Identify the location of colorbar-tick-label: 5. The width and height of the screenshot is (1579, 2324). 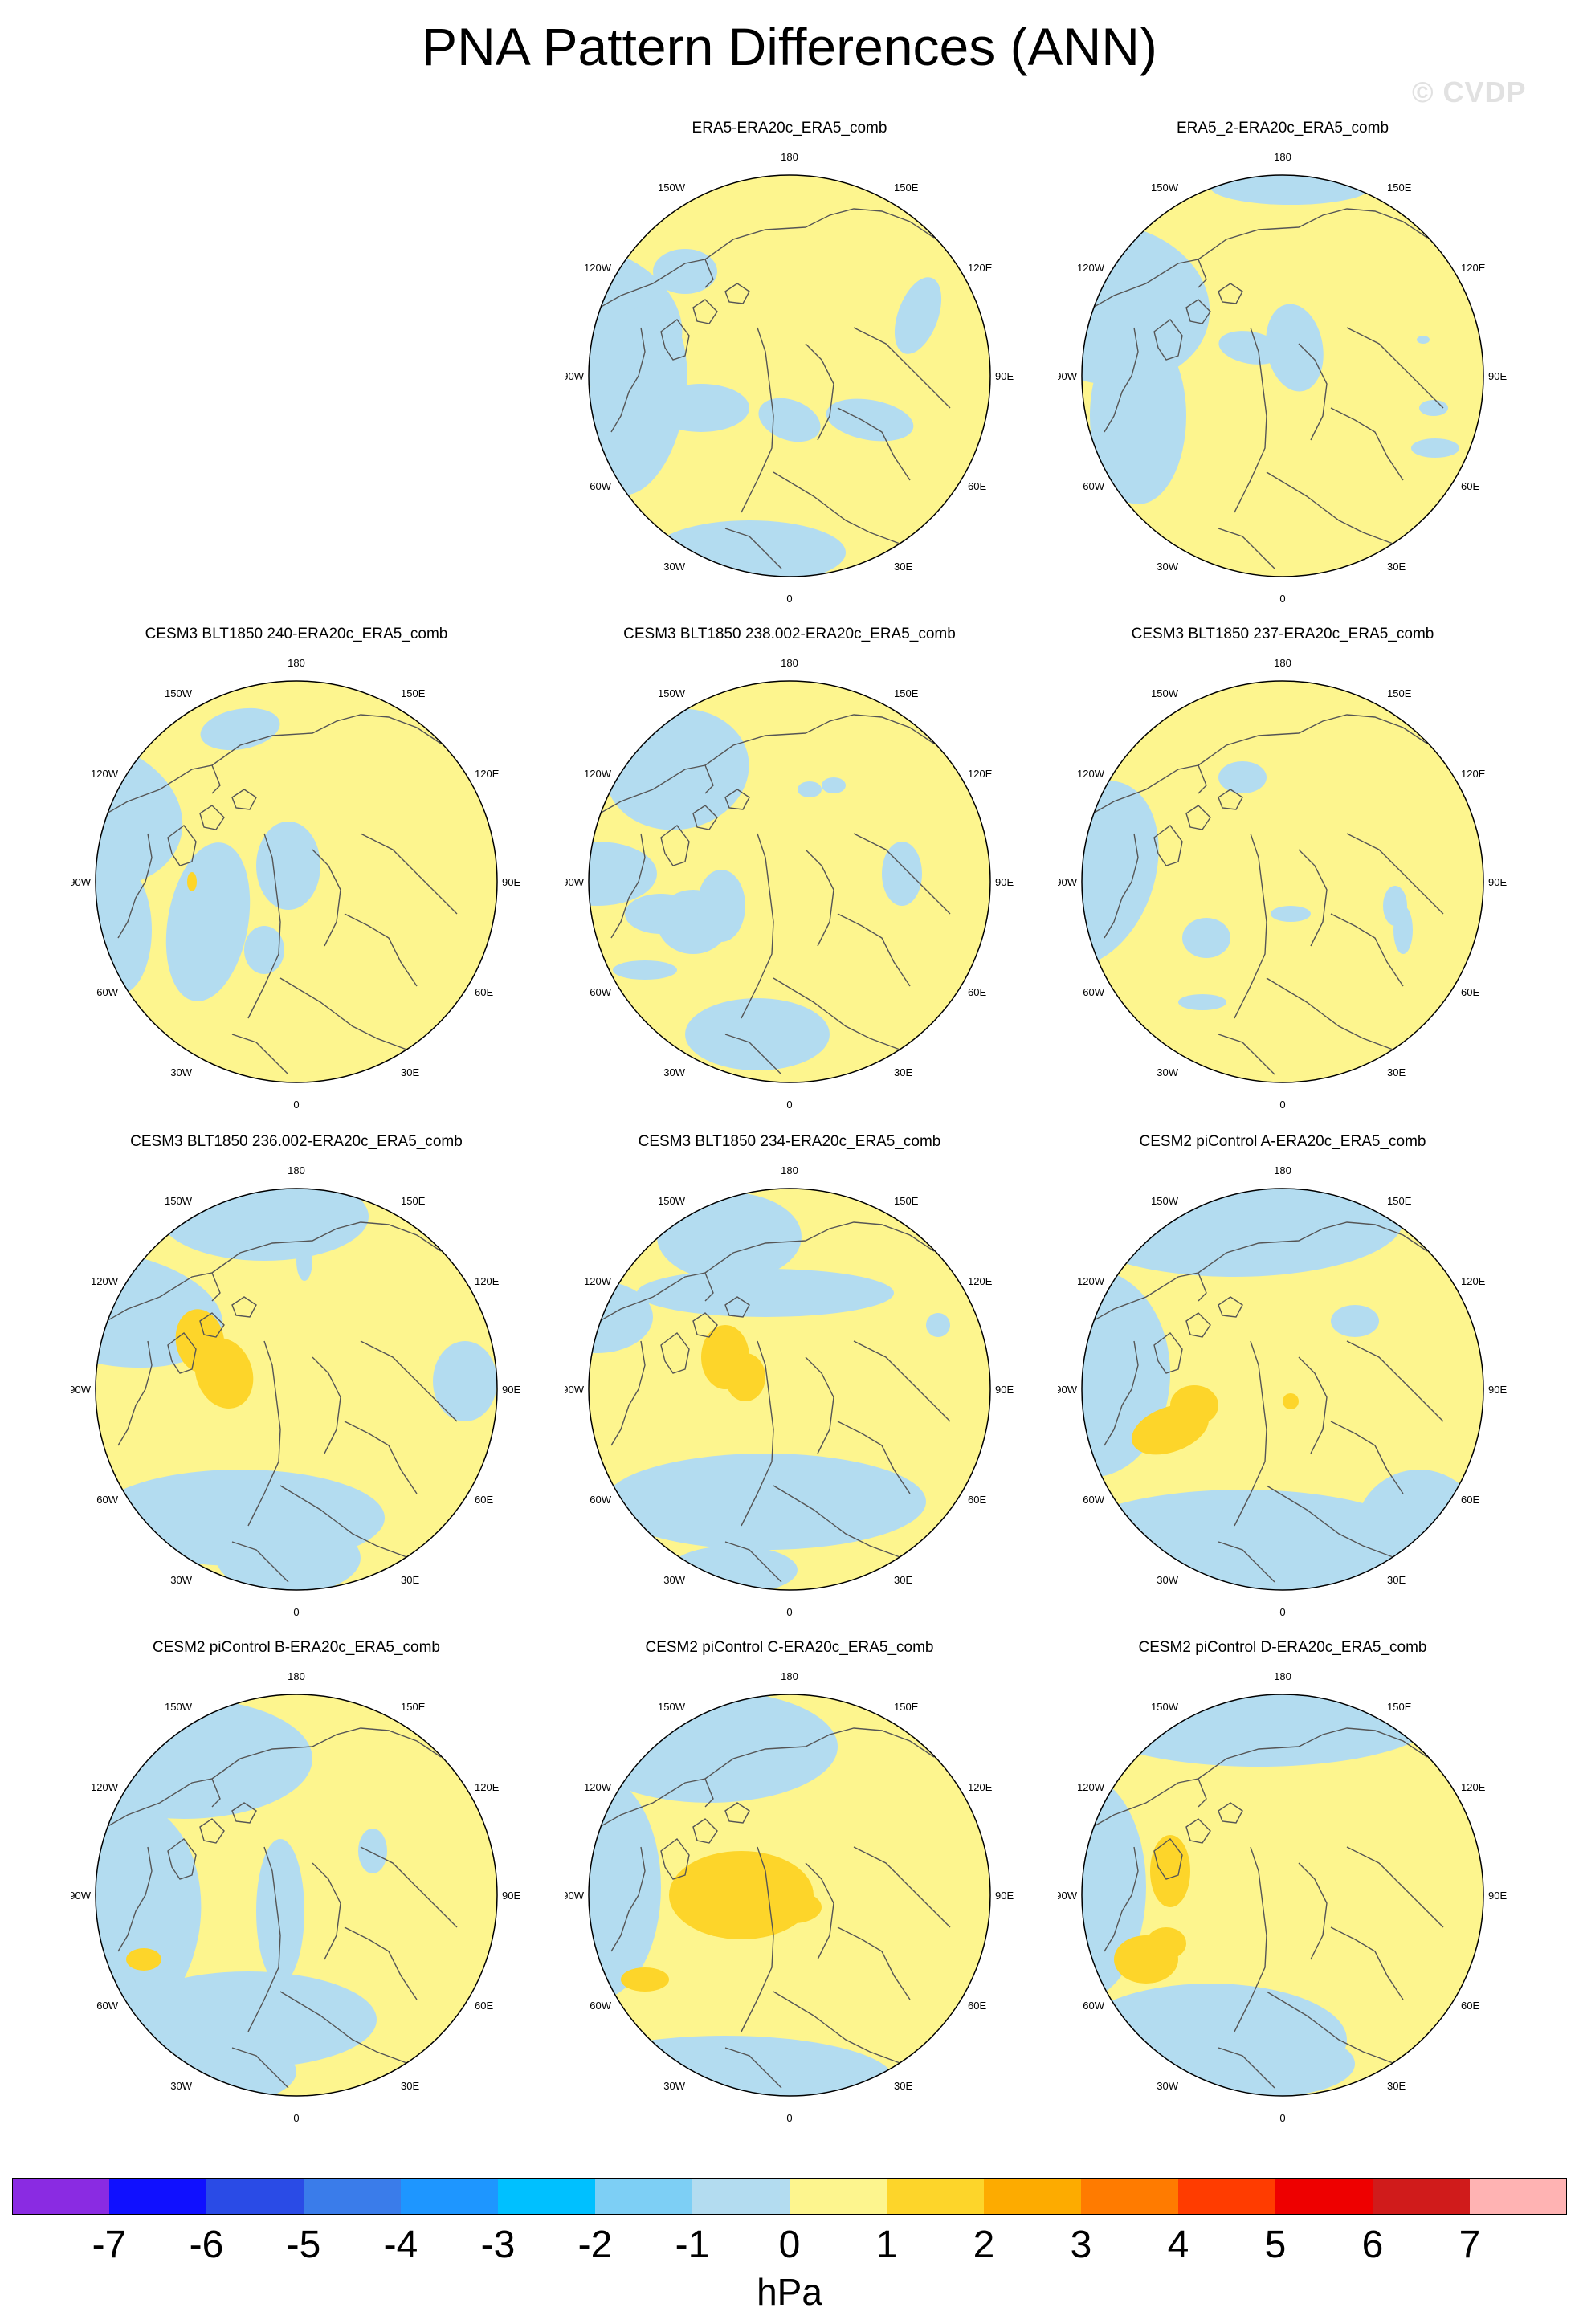
(1275, 2245).